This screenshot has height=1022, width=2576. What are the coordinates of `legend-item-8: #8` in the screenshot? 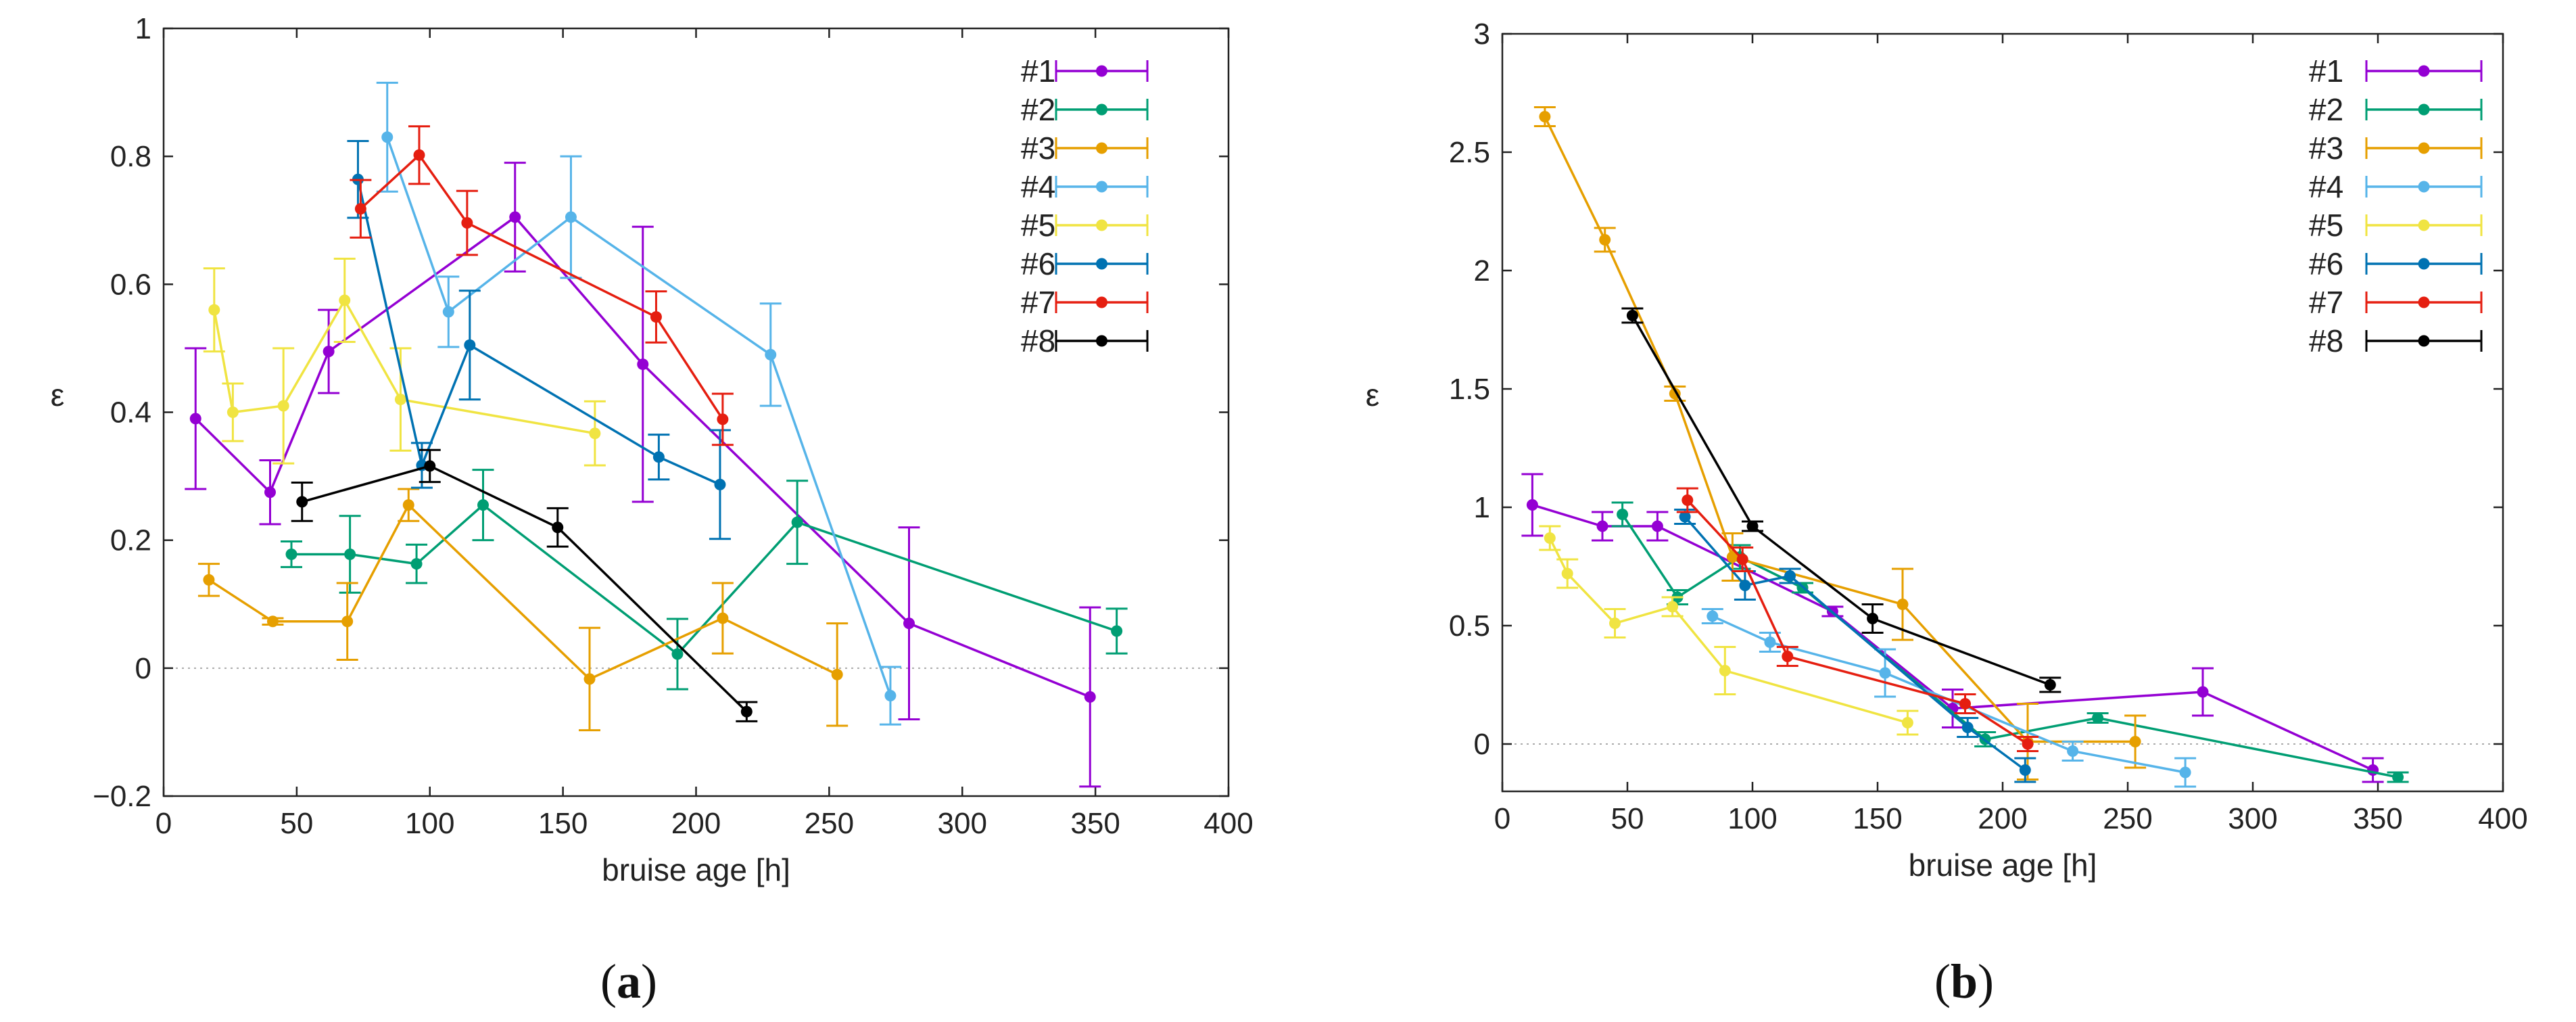 It's located at (1085, 340).